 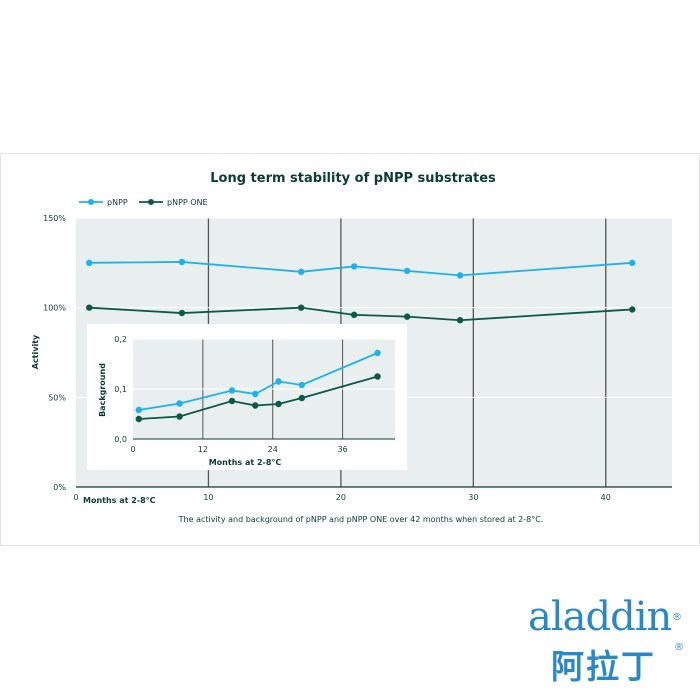 I want to click on inset-x-tick-label: 0, so click(x=132, y=449).